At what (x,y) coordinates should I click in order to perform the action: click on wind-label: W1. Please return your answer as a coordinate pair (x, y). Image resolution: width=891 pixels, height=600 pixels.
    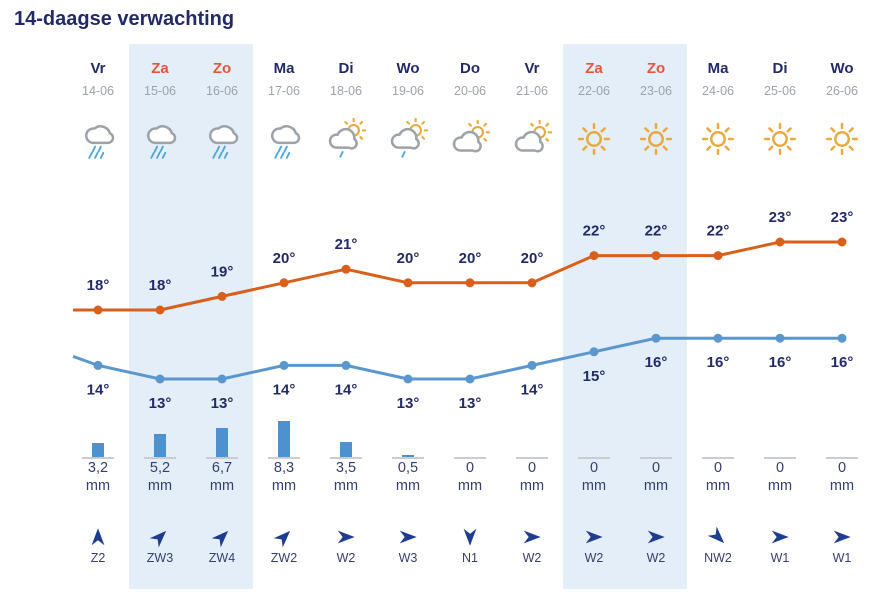
    Looking at the image, I should click on (780, 558).